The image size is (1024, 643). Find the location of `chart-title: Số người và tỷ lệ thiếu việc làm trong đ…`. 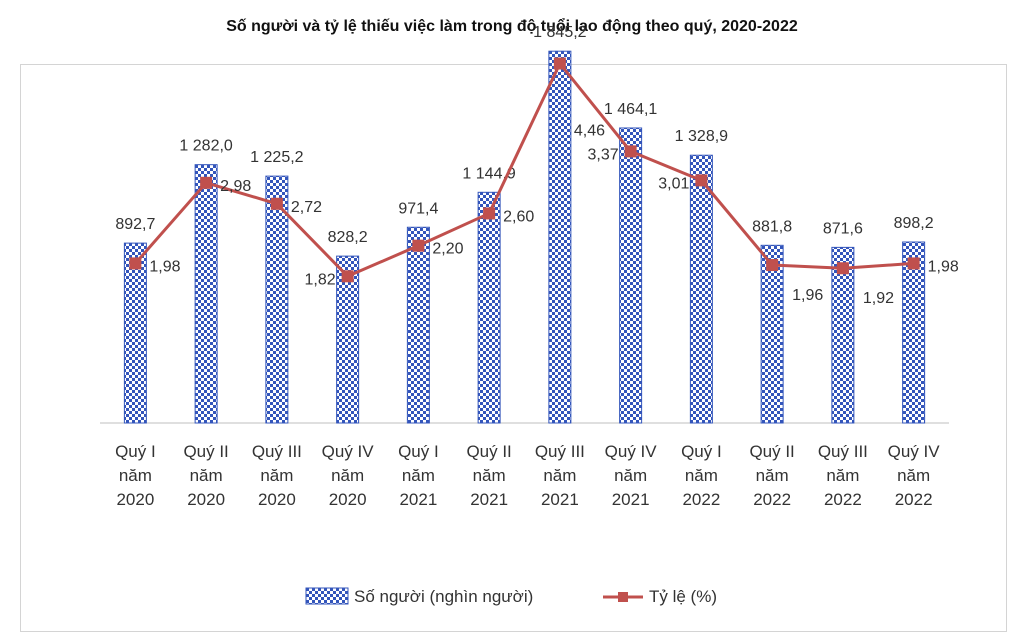

chart-title: Số người và tỷ lệ thiếu việc làm trong đ… is located at coordinates (512, 26).